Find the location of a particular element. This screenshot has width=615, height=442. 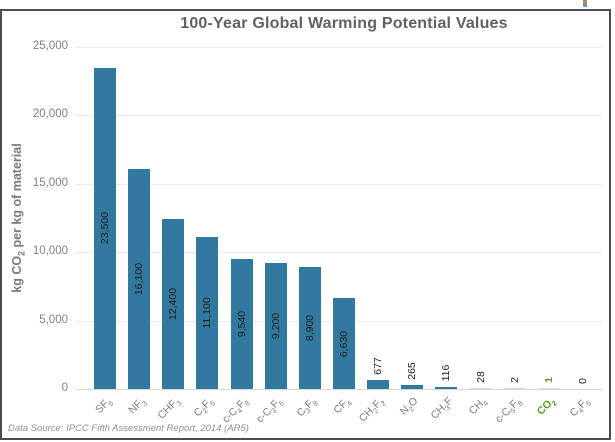

artifact-blue-fragment is located at coordinates (585, 5).